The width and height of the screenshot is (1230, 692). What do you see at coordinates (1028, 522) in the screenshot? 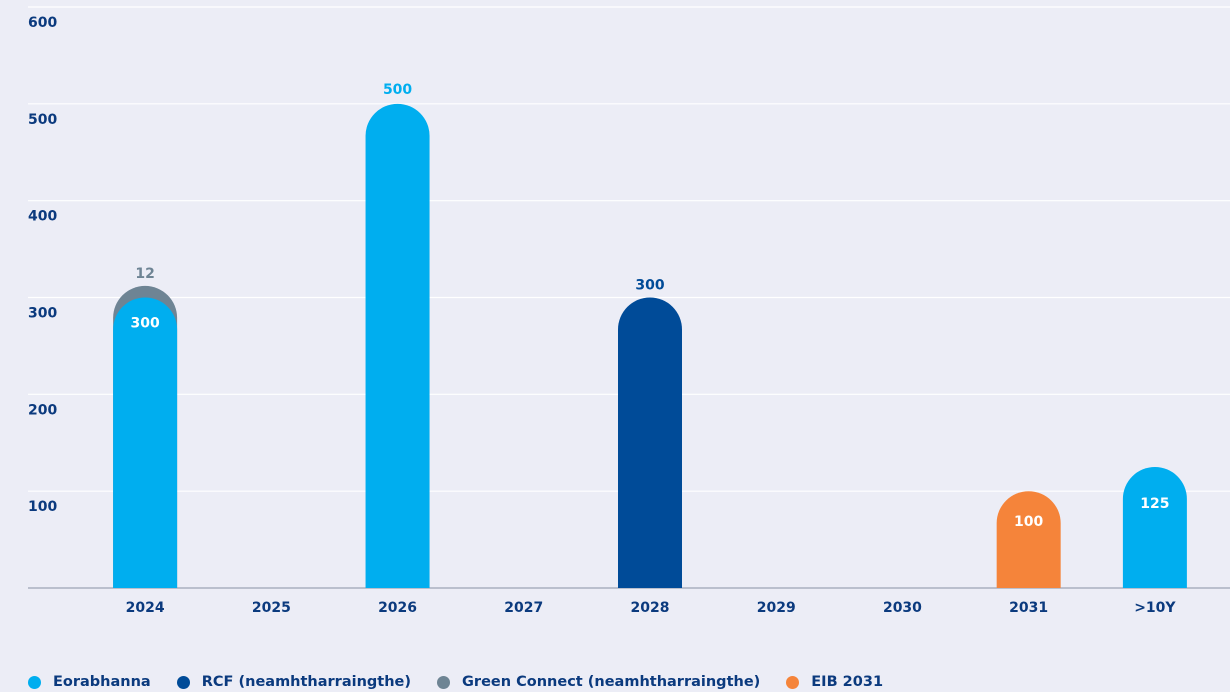
I see `data-label: 100` at bounding box center [1028, 522].